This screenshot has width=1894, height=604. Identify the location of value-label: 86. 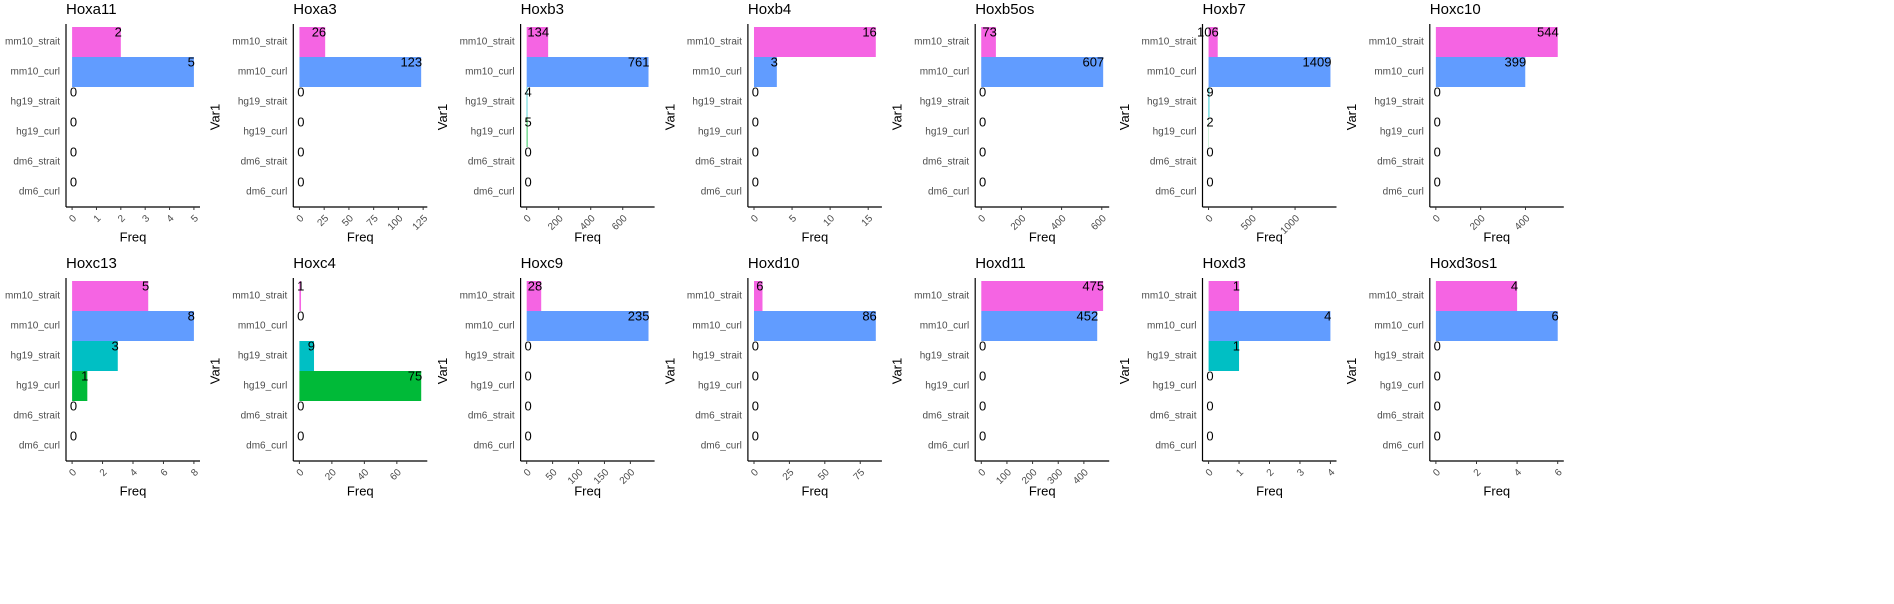
(869, 315).